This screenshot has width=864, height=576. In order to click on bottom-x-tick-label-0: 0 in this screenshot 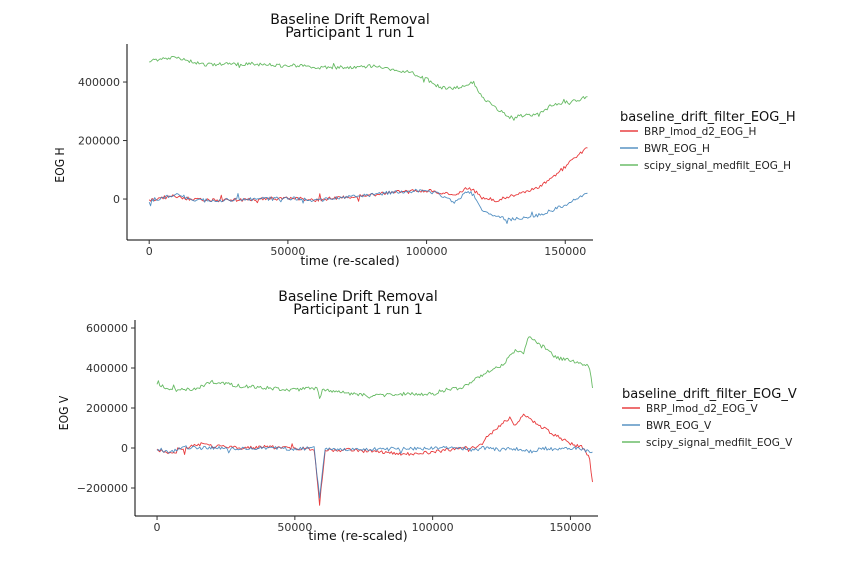, I will do `click(157, 527)`.